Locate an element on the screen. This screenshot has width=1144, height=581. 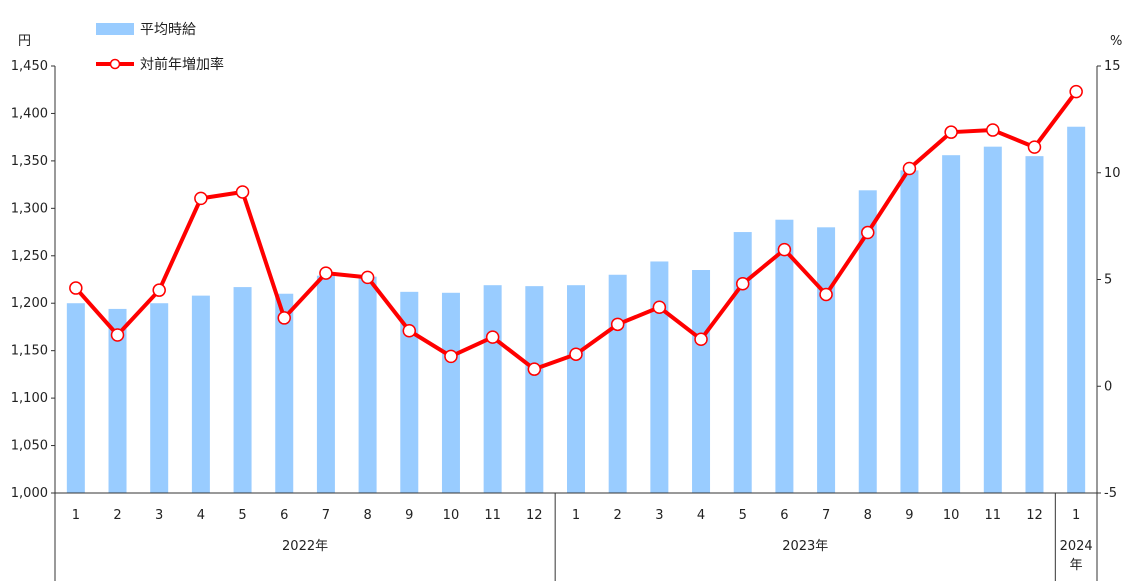
left-tick-label: 1,100 is located at coordinates (29, 398).